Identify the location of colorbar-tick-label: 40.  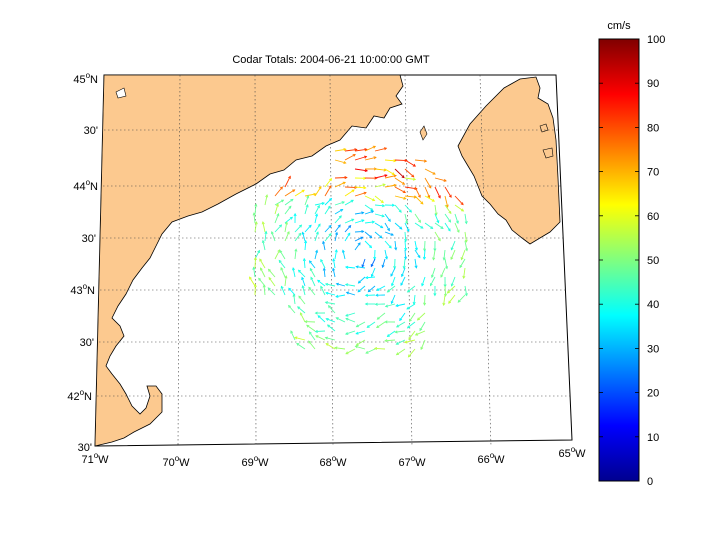
(653, 305).